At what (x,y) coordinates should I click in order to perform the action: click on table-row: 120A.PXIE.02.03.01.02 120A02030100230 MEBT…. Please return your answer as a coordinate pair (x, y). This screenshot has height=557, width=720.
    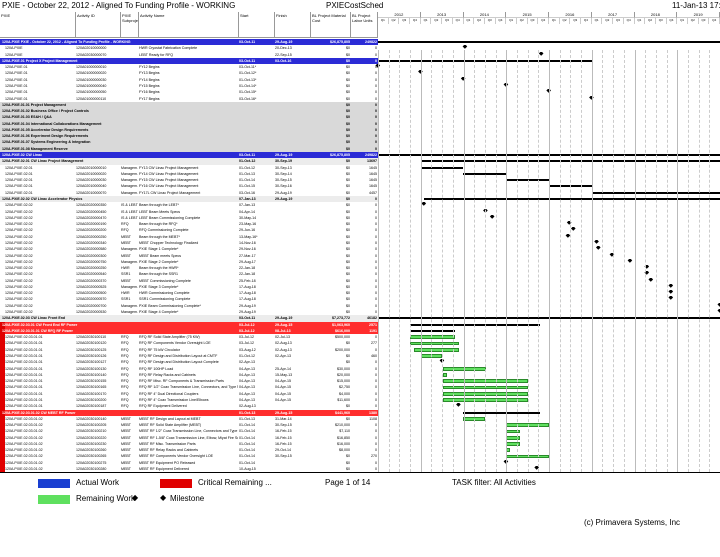
    Looking at the image, I should click on (360, 444).